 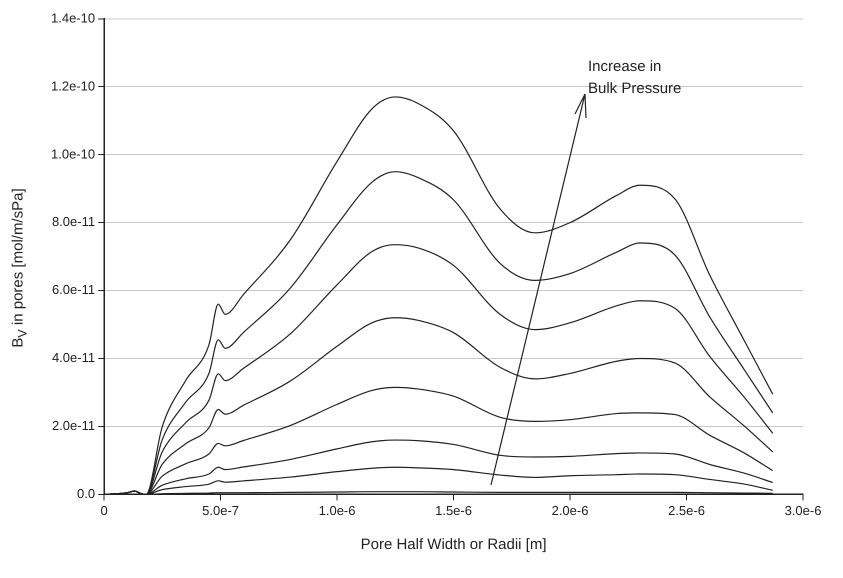 I want to click on y-tick-label: 0.0, so click(x=86, y=493).